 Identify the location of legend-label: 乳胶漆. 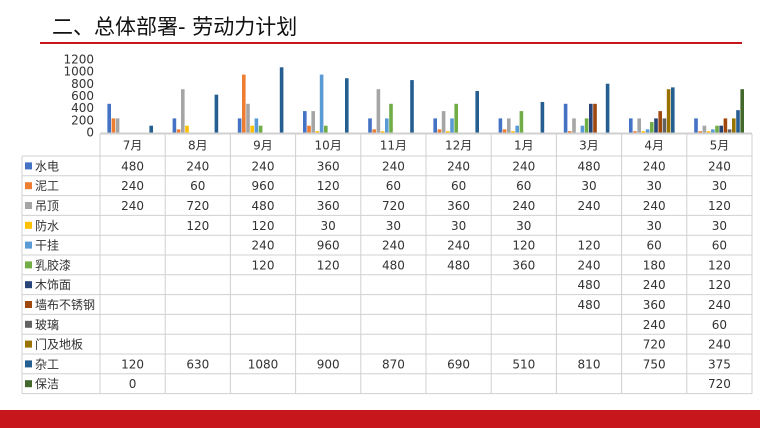
(53, 264).